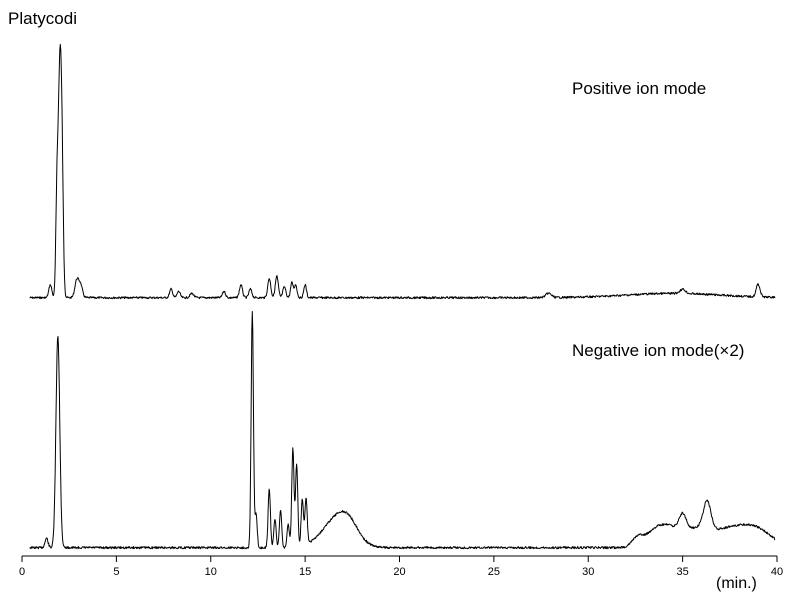 The image size is (800, 600). Describe the element at coordinates (399, 572) in the screenshot. I see `x-tick-label: 20` at that location.